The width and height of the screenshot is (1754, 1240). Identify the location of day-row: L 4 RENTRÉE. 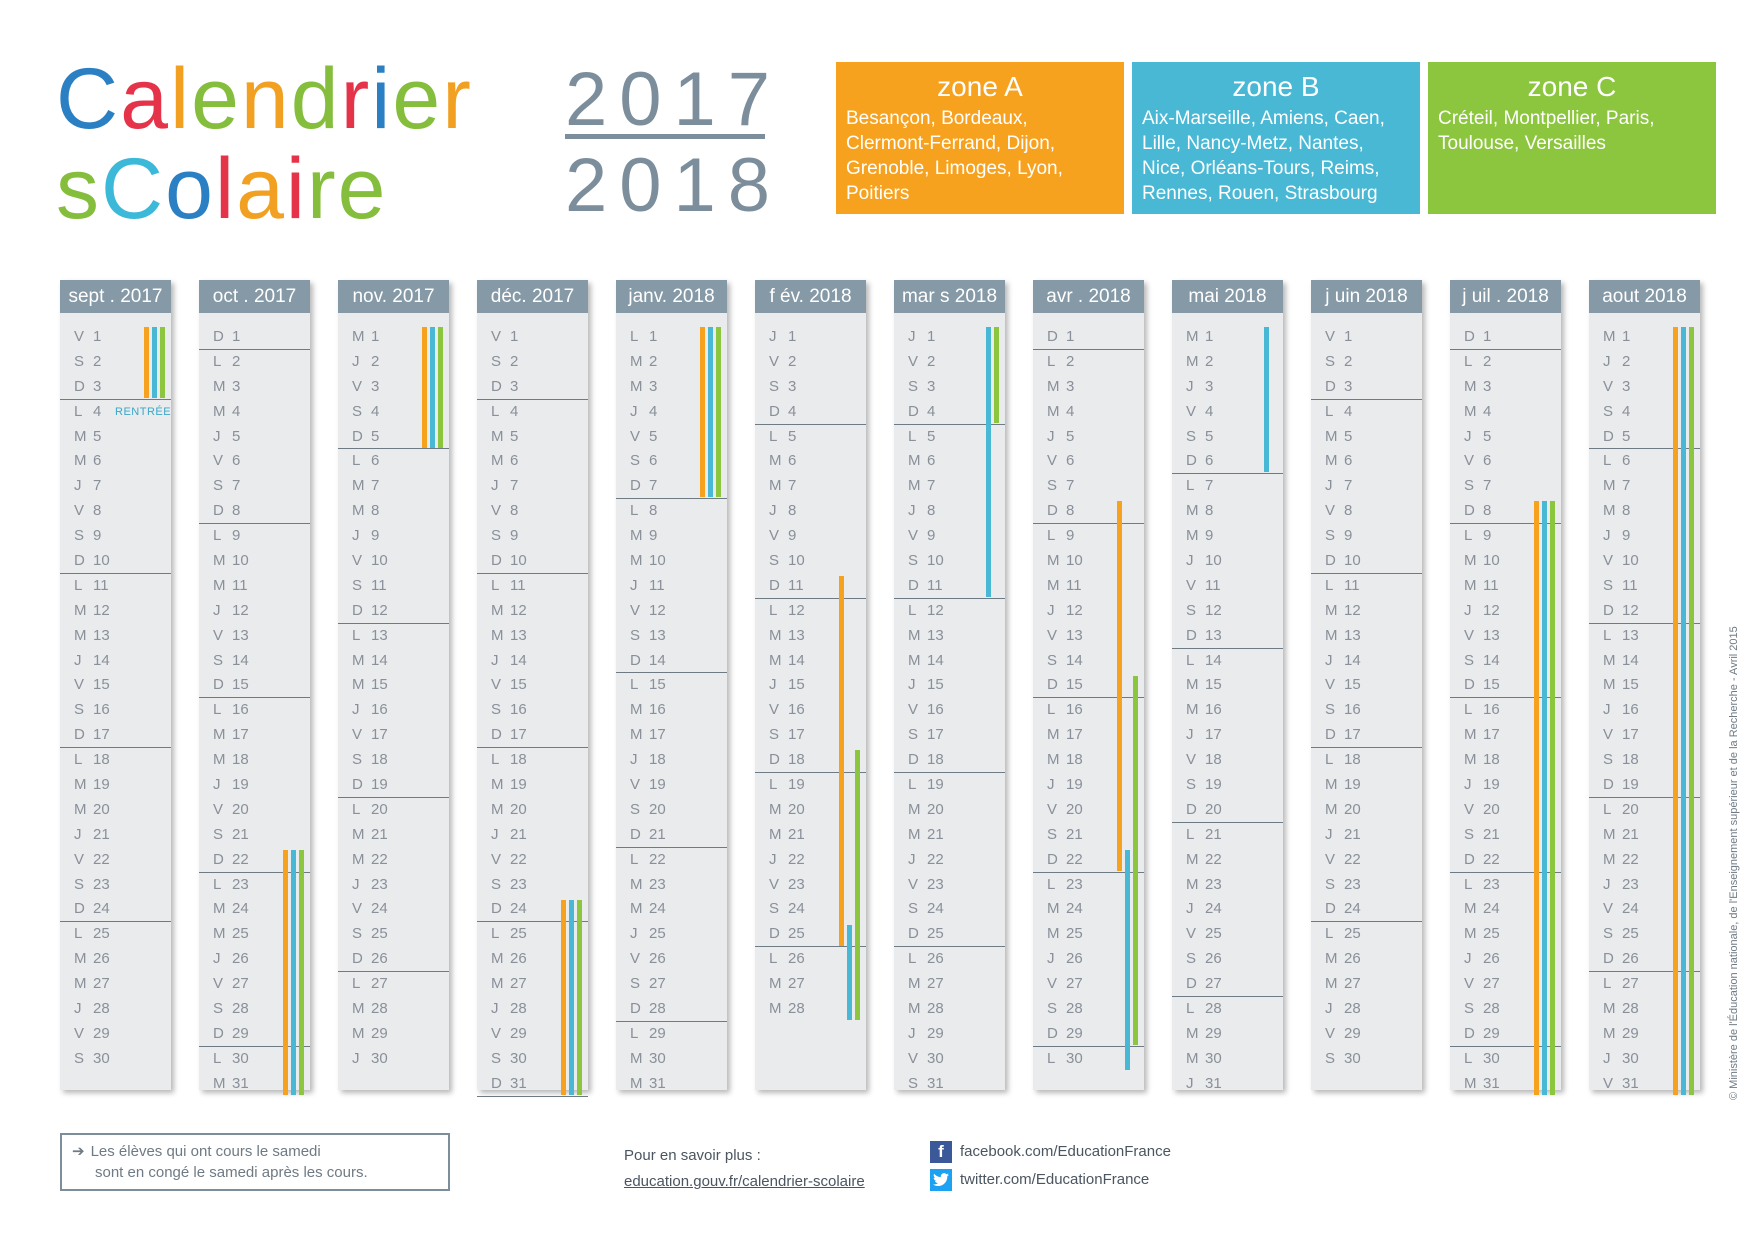
(115, 412).